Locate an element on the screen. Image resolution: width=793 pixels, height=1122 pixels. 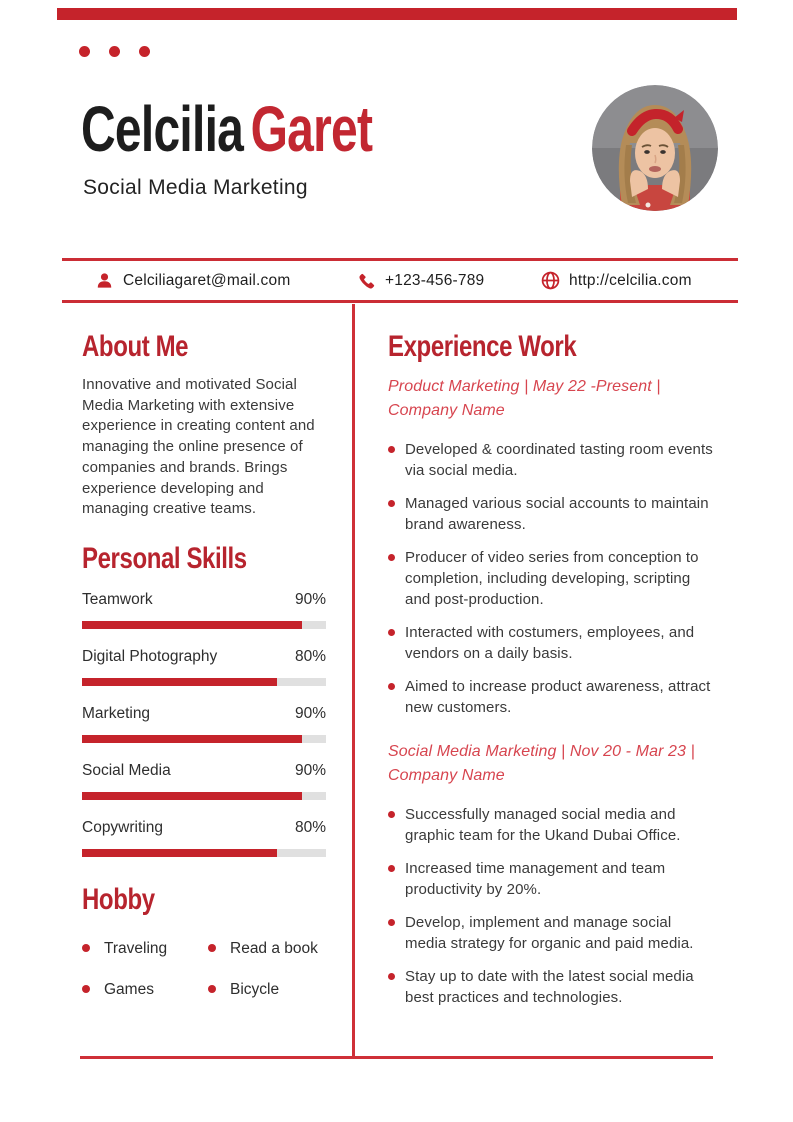
skill-label: Marketing is located at coordinates (116, 713).